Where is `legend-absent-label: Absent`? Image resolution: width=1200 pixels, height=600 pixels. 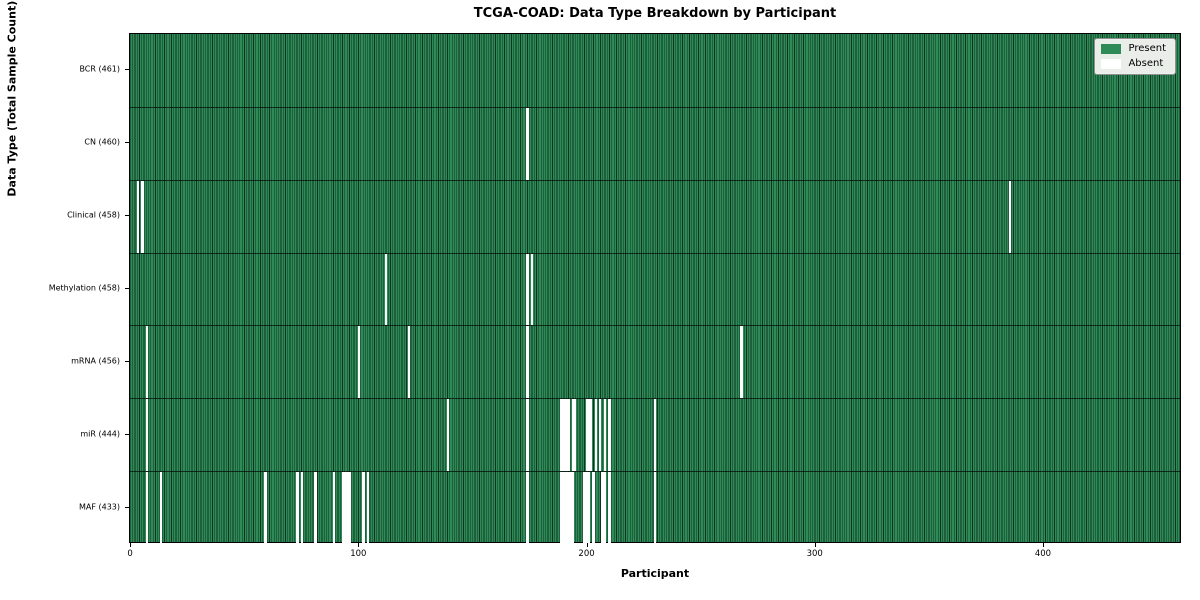 legend-absent-label: Absent is located at coordinates (1146, 63).